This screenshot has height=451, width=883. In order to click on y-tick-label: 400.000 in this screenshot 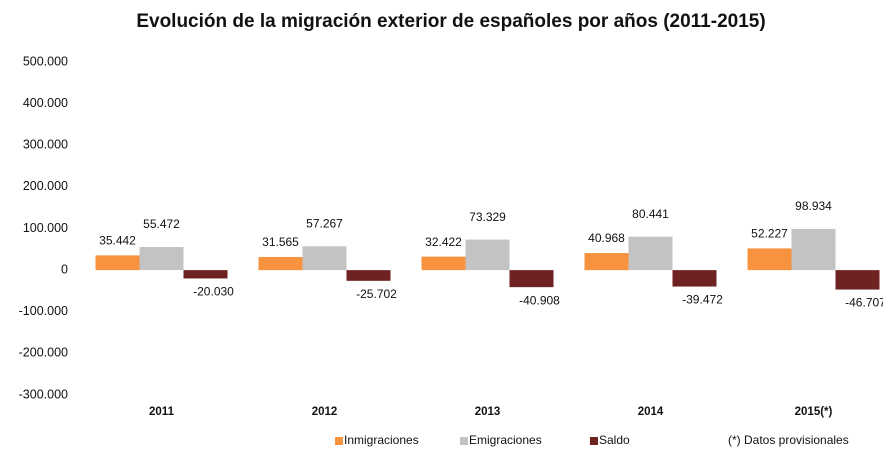, I will do `click(45, 103)`.